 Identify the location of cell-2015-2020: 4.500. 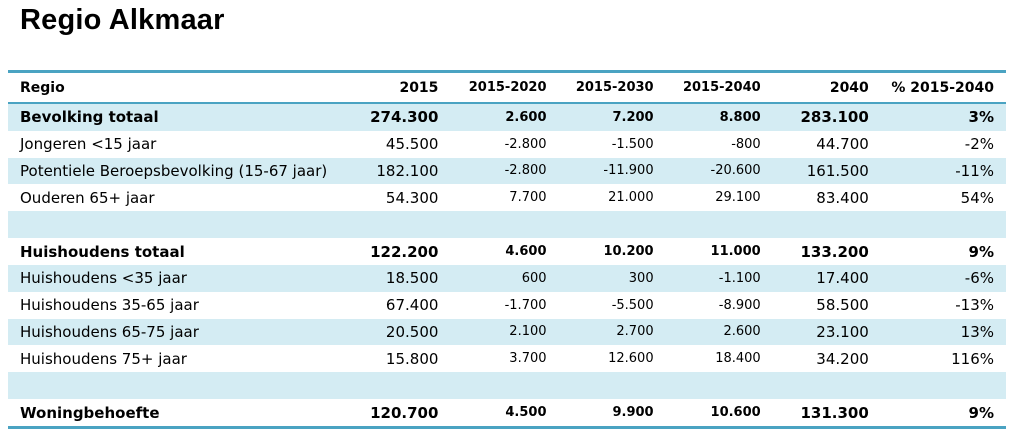
(526, 413).